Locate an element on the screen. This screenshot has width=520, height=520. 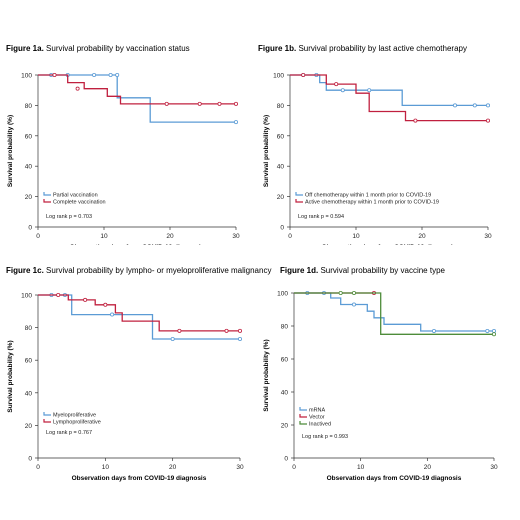
log-rank-annotation: Log rank p = 0.703 is located at coordinates (69, 217).